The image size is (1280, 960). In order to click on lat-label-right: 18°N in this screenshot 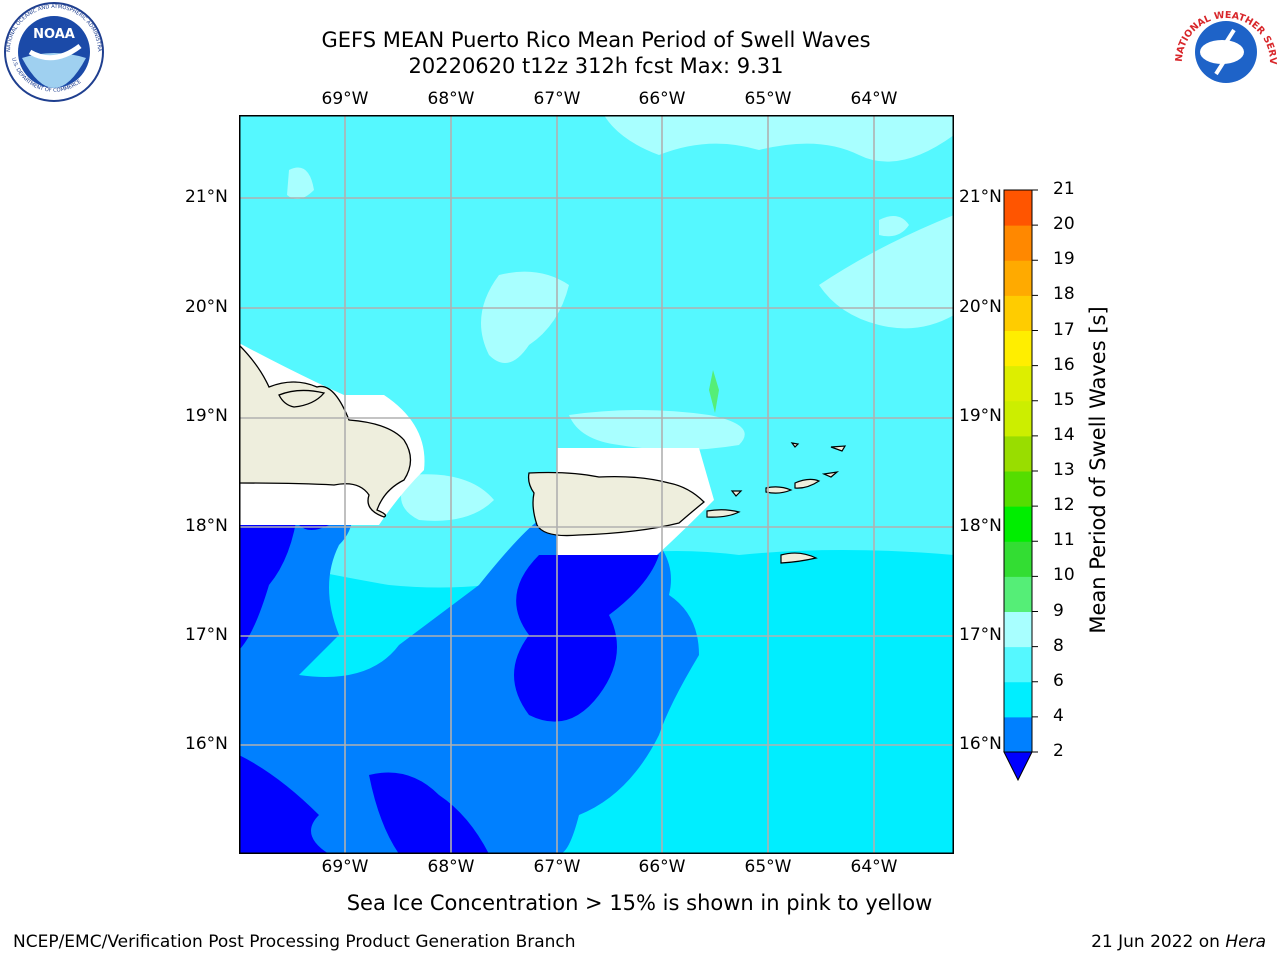, I will do `click(980, 526)`.